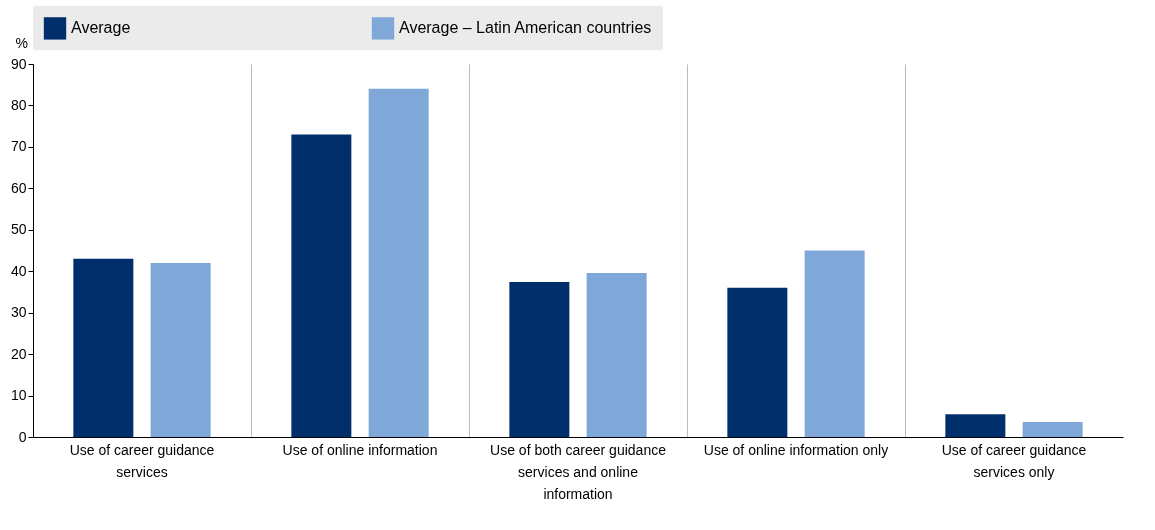 Image resolution: width=1155 pixels, height=530 pixels. What do you see at coordinates (101, 28) in the screenshot?
I see `legend-label: Average` at bounding box center [101, 28].